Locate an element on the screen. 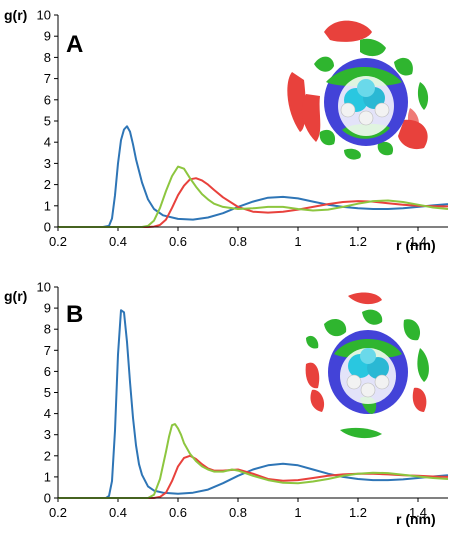 This screenshot has height=550, width=462. panel-label: A is located at coordinates (74, 44).